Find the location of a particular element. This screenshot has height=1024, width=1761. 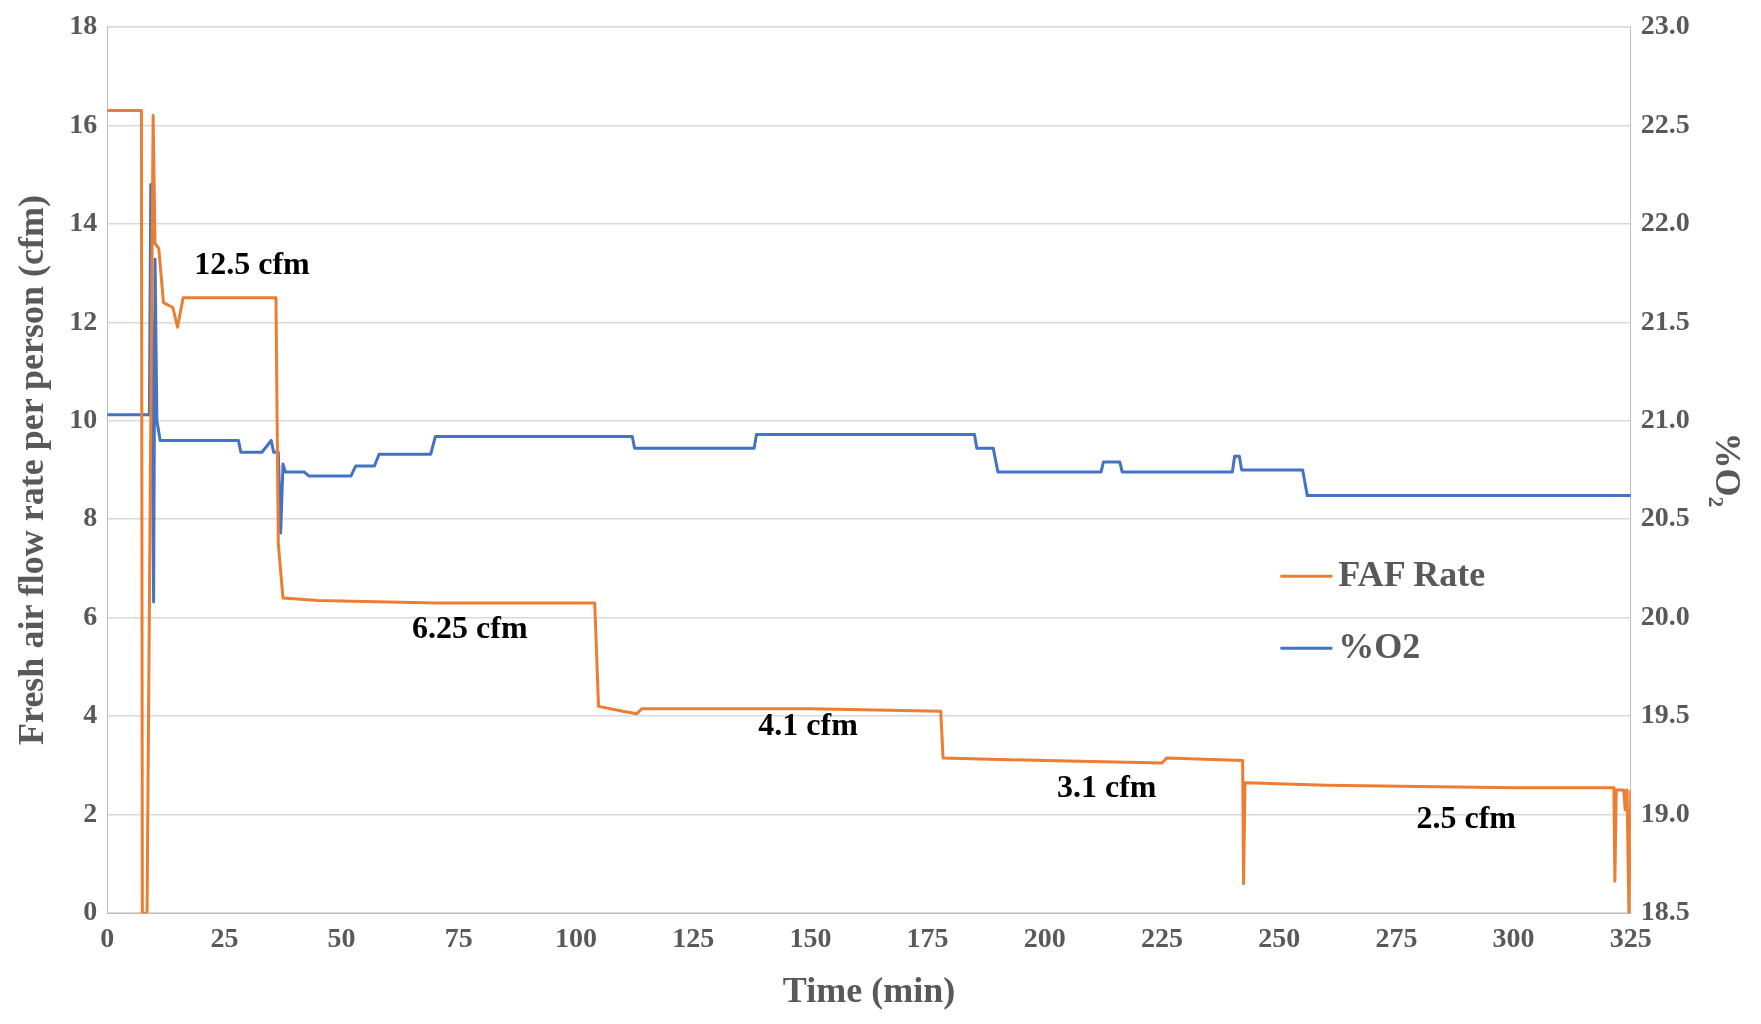

y-tick-label: 6 is located at coordinates (90, 615).